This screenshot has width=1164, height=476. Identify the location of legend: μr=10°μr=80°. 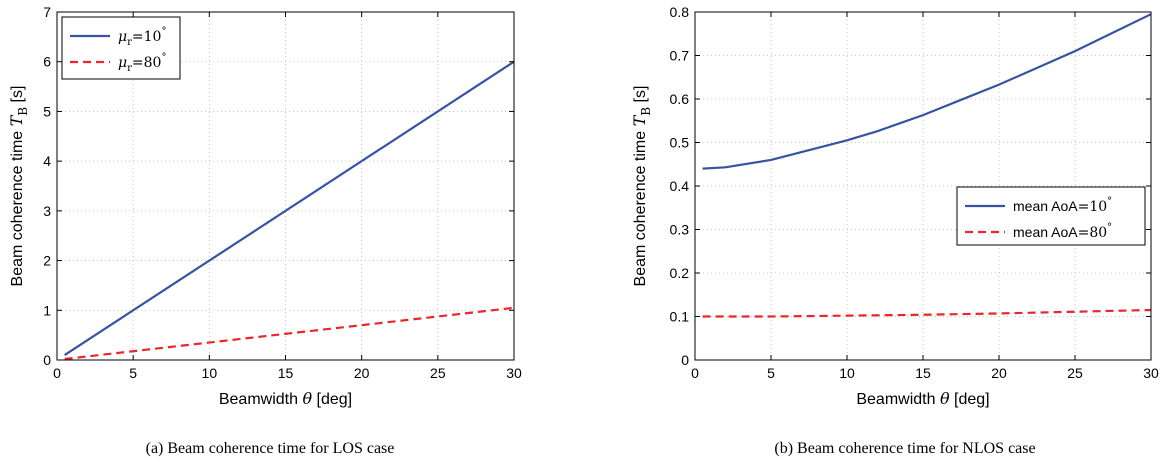
(121, 48).